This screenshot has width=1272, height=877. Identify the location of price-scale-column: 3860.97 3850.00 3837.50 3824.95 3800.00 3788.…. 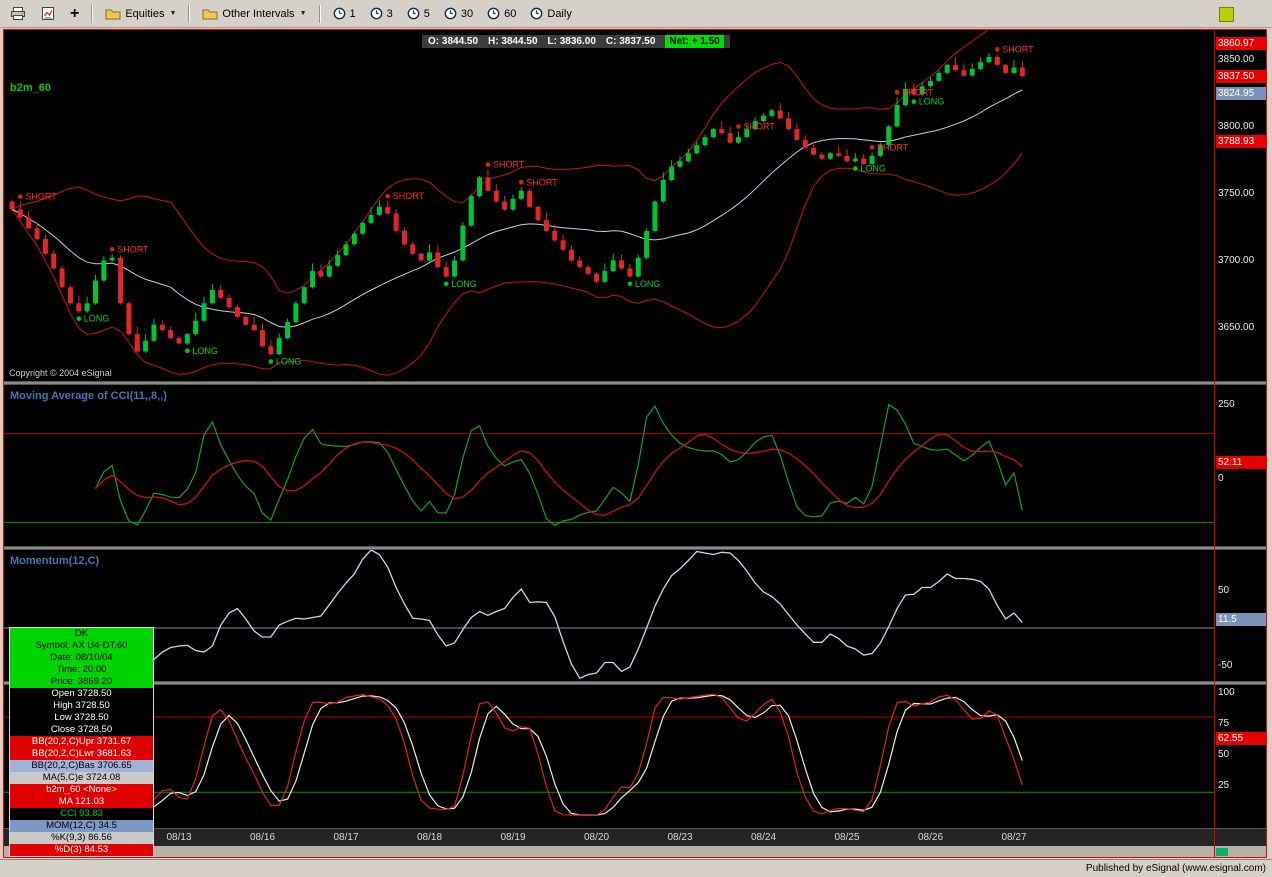
(1240, 443).